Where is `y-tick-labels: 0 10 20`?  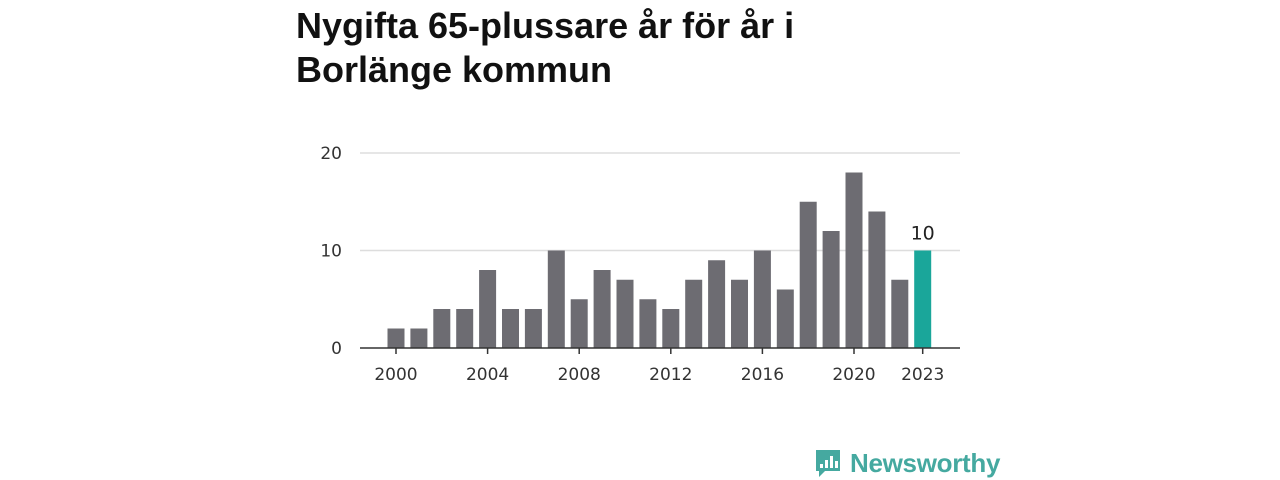
y-tick-labels: 0 10 20 is located at coordinates (331, 251).